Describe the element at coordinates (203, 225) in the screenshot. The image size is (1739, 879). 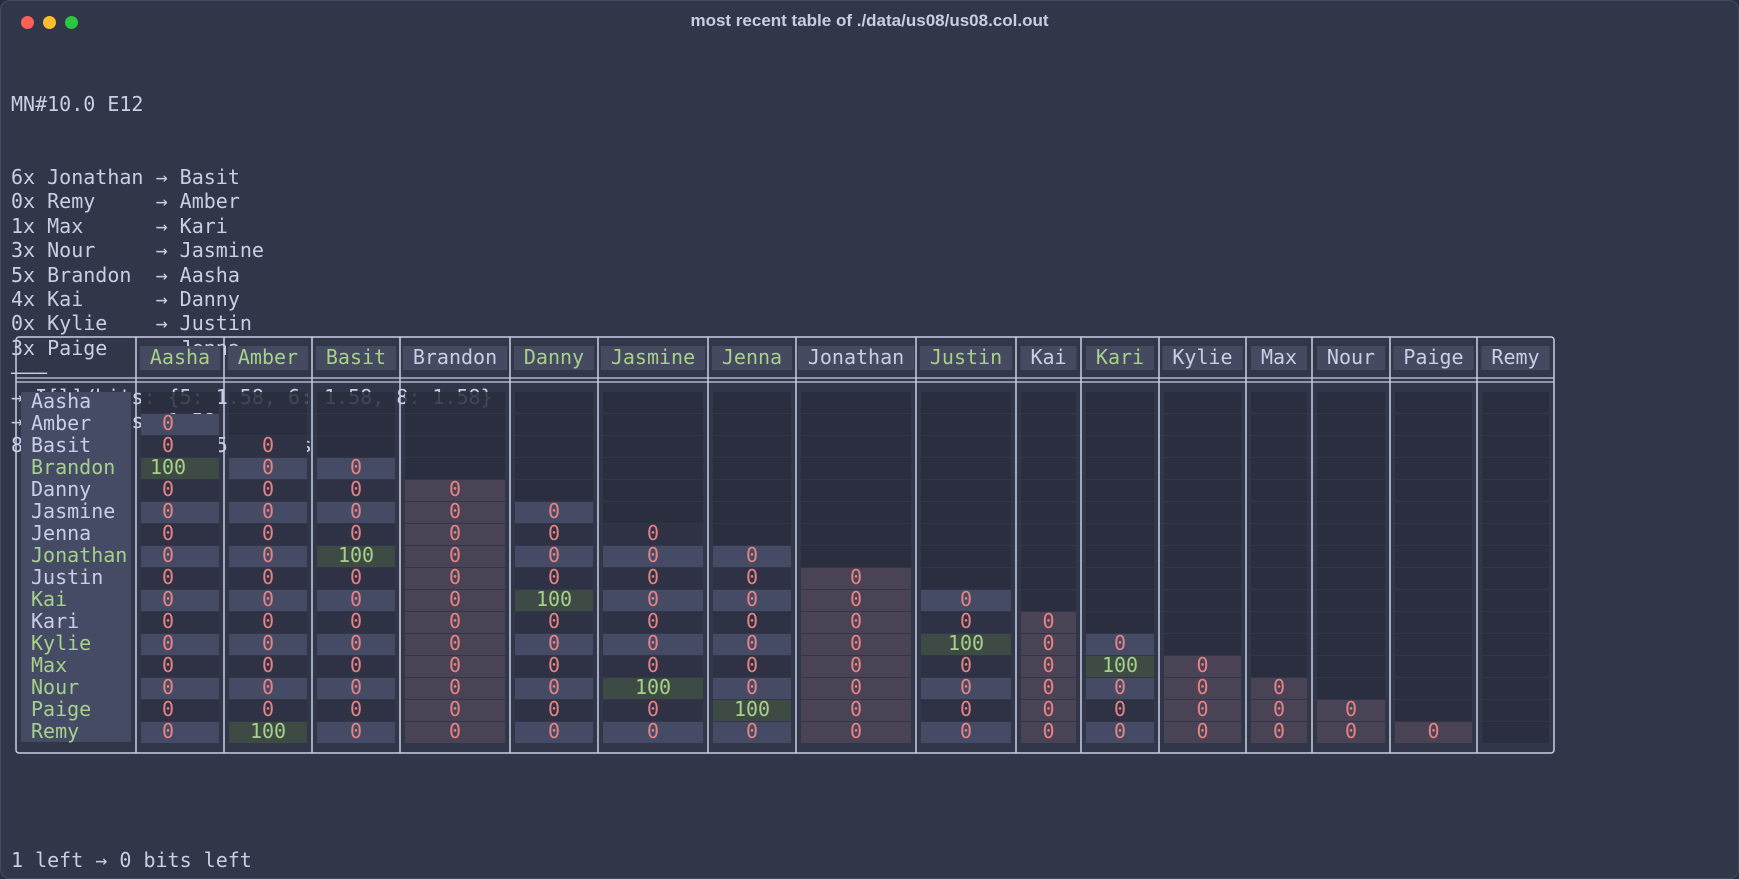
I see `pairing-to: Kari` at that location.